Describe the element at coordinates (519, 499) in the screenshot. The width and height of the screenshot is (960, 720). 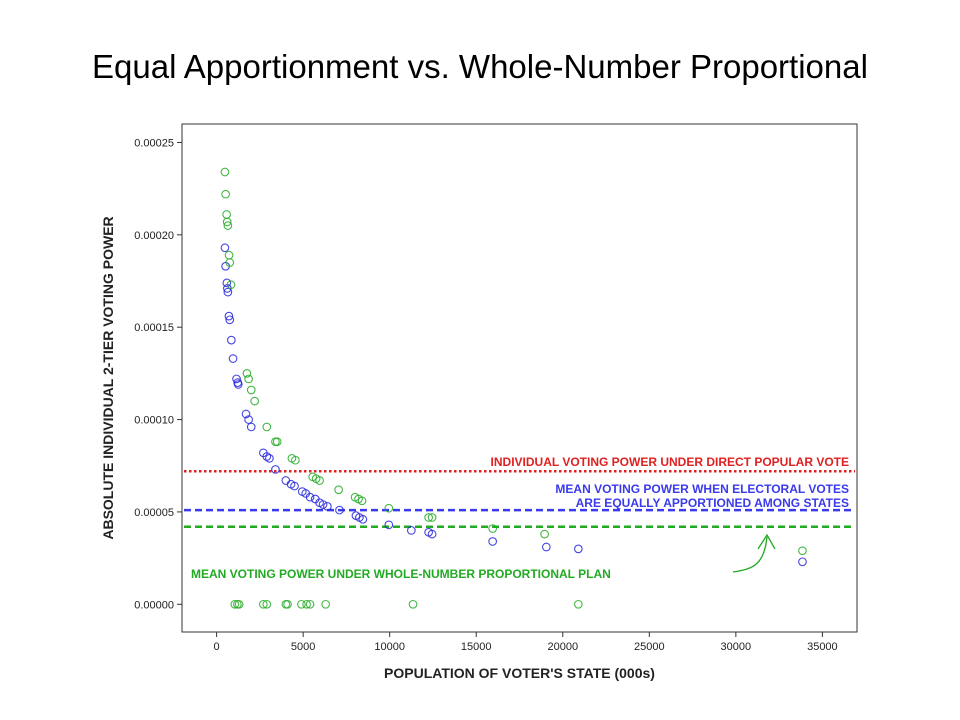
I see `reference-lines` at that location.